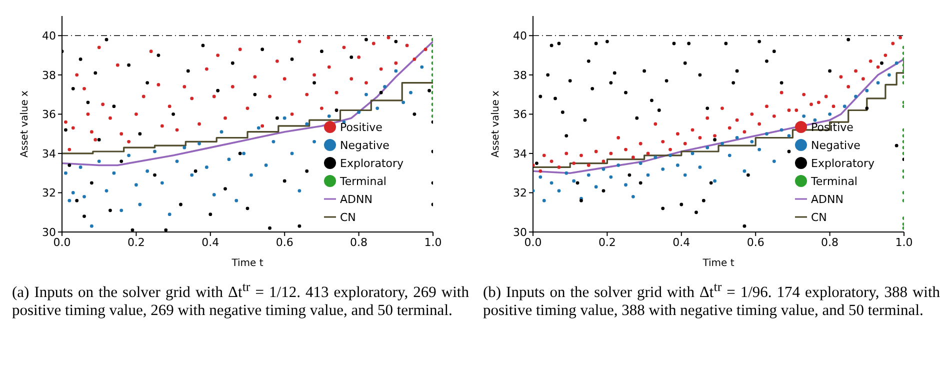  What do you see at coordinates (755, 242) in the screenshot?
I see `x-tick-label: 0.6` at bounding box center [755, 242].